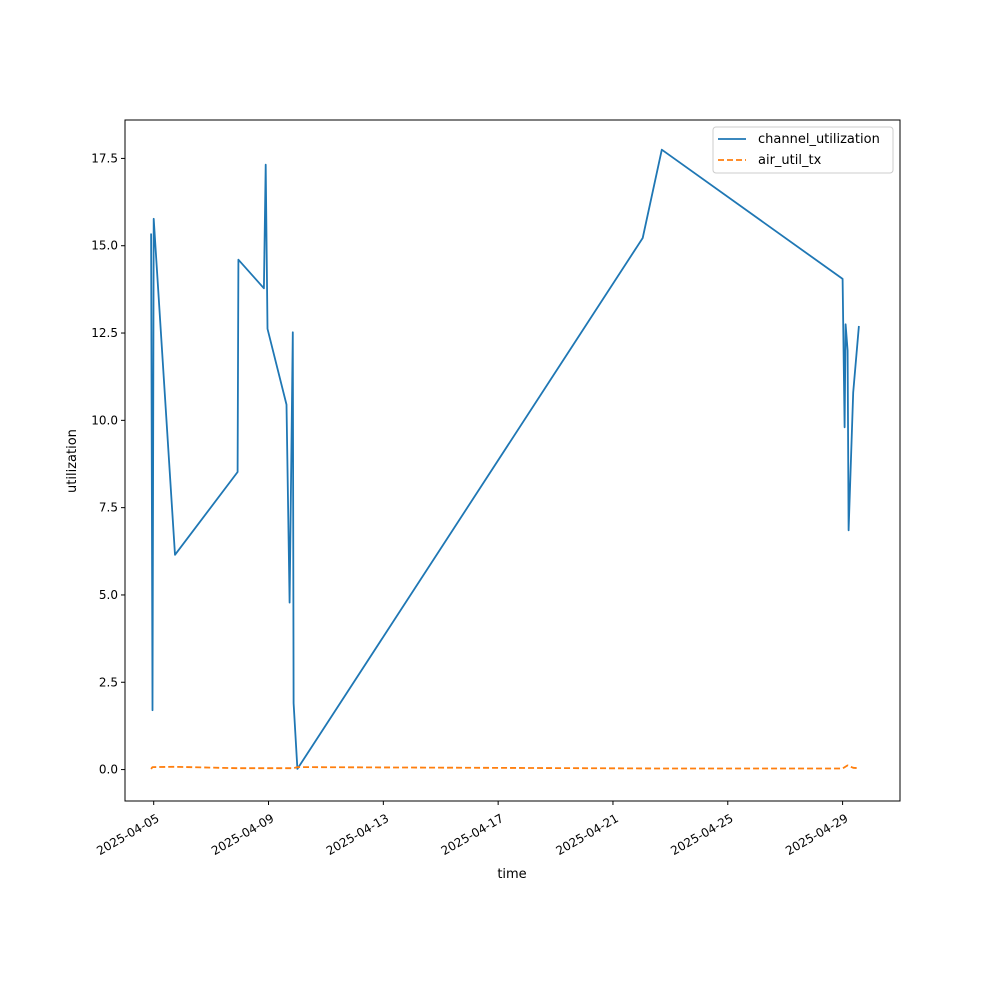 The image size is (1000, 1000). What do you see at coordinates (790, 160) in the screenshot?
I see `legend-label-air-util-tx: air_util_tx` at bounding box center [790, 160].